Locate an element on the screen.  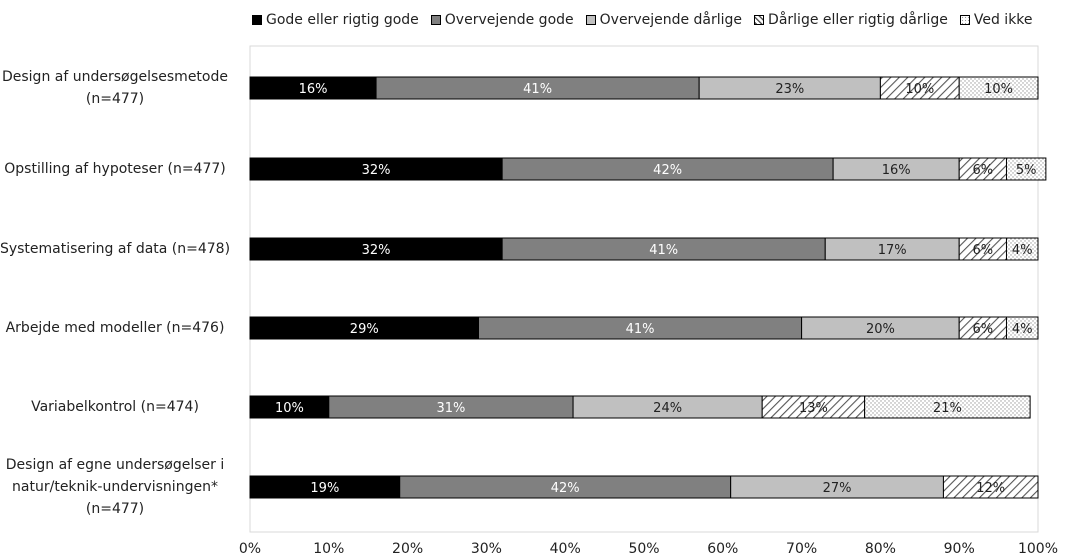
category-label-line: Variabelkontrol (n=474) is located at coordinates (115, 407).